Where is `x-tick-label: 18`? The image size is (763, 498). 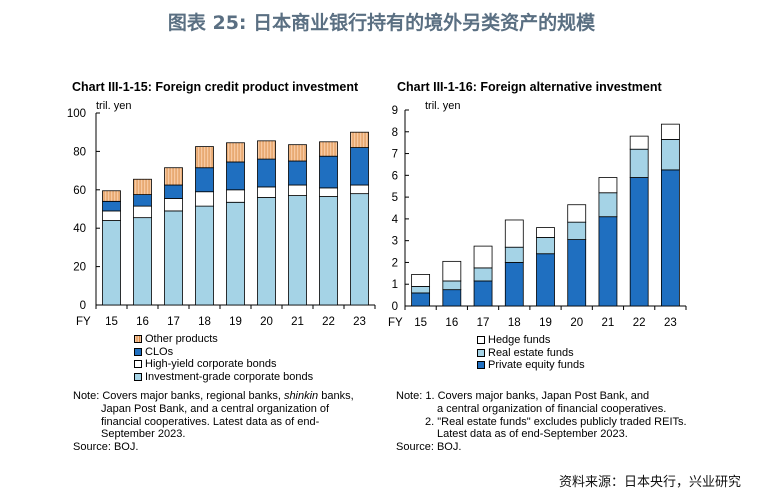
x-tick-label: 18 is located at coordinates (204, 322).